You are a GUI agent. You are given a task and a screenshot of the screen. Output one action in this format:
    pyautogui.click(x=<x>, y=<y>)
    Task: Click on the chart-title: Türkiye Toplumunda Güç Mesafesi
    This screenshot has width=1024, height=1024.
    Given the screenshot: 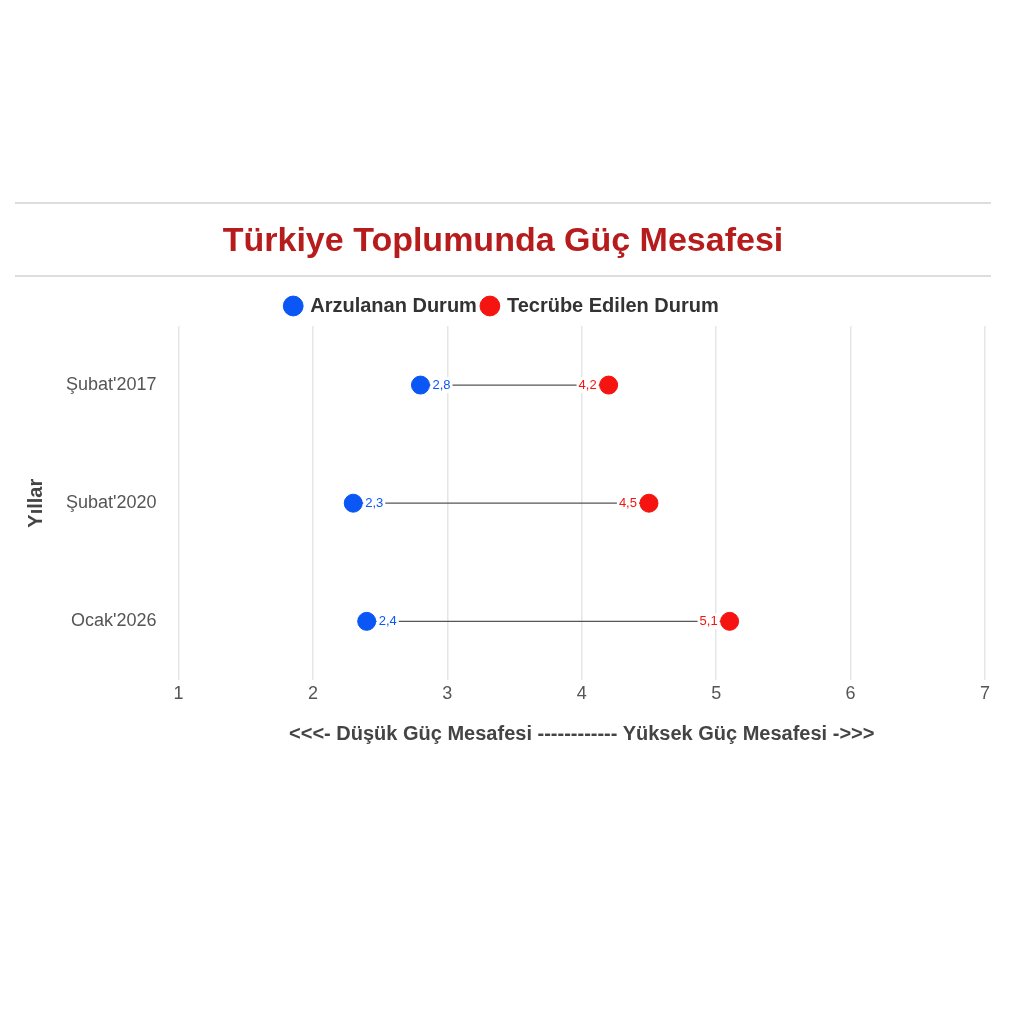 What is the action you would take?
    pyautogui.click(x=503, y=239)
    